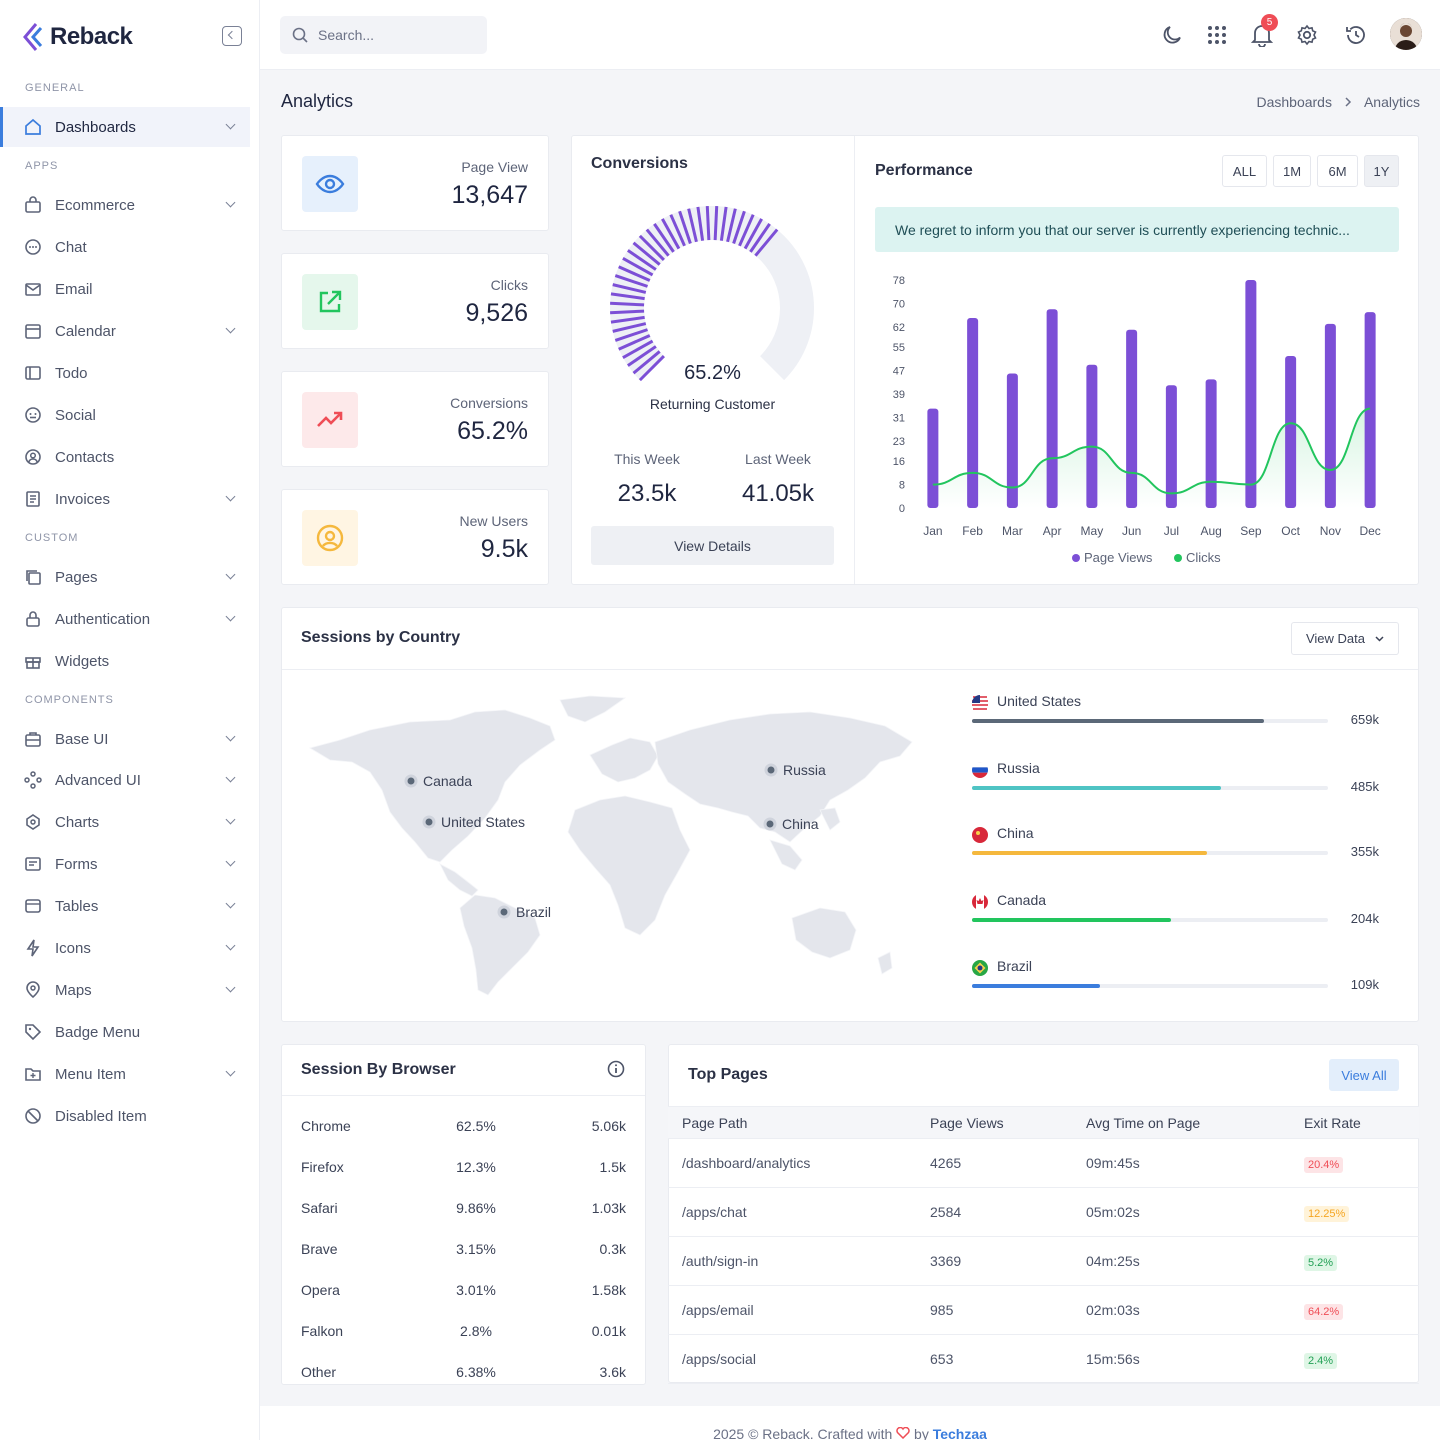 This screenshot has width=1440, height=1440. Describe the element at coordinates (95, 127) in the screenshot. I see `sidebar-item-label: Dashboards` at that location.